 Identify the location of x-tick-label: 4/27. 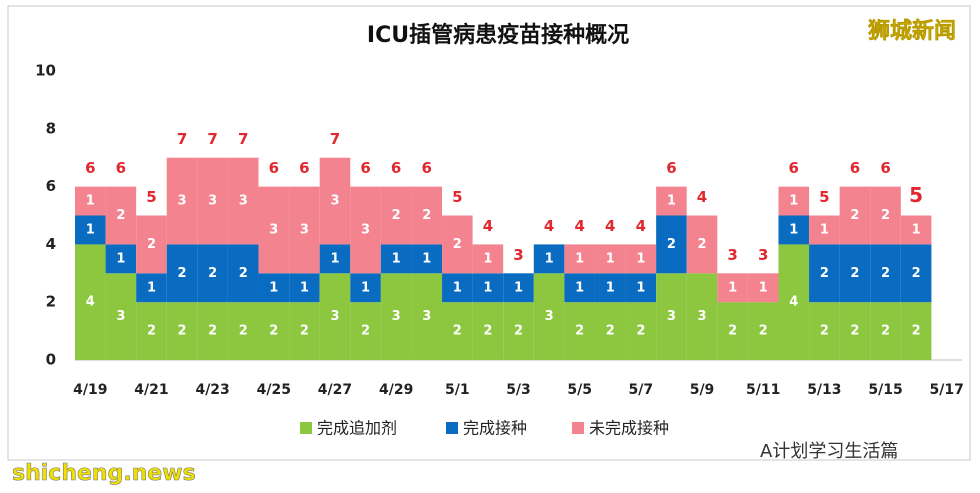
(335, 390).